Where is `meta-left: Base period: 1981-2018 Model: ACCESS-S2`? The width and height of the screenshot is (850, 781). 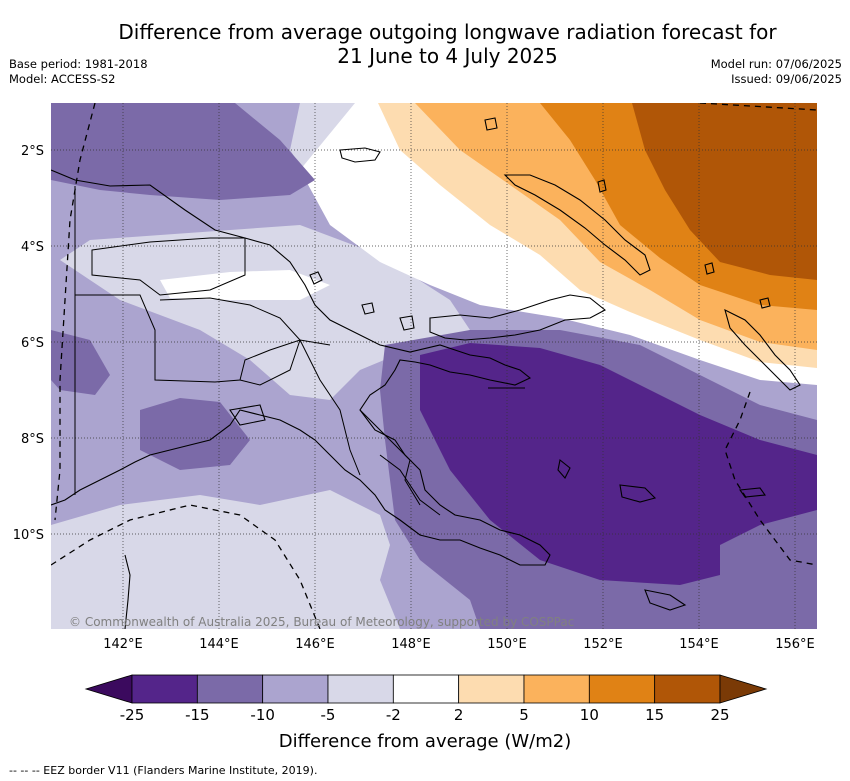
meta-left: Base period: 1981-2018 Model: ACCESS-S2 is located at coordinates (78, 72).